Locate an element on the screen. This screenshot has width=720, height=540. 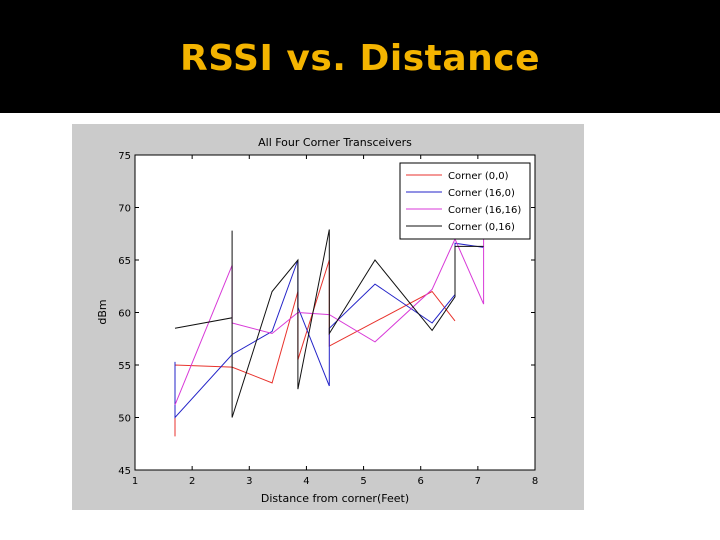
x-tick-label: 4 is located at coordinates (306, 481).